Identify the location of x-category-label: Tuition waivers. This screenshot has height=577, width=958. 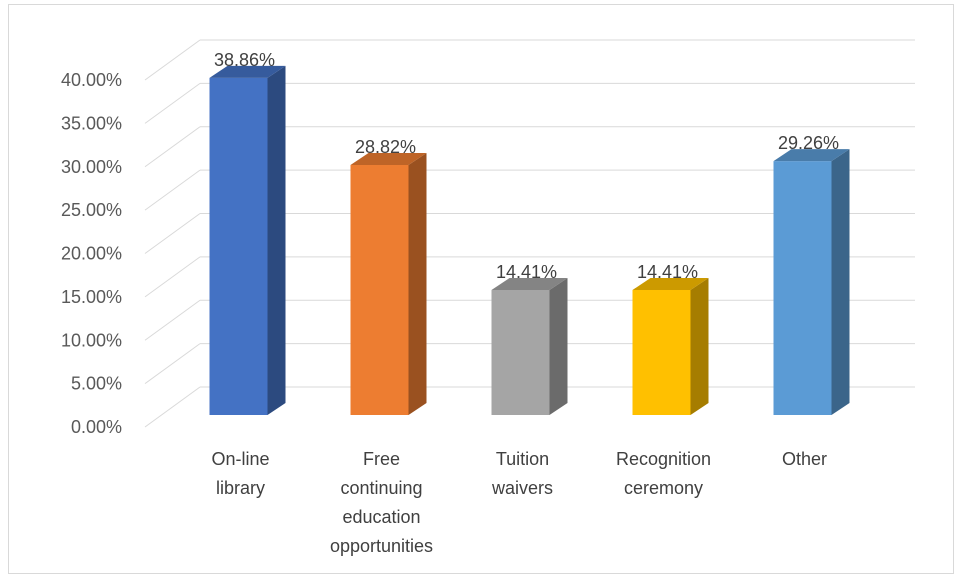
(522, 473).